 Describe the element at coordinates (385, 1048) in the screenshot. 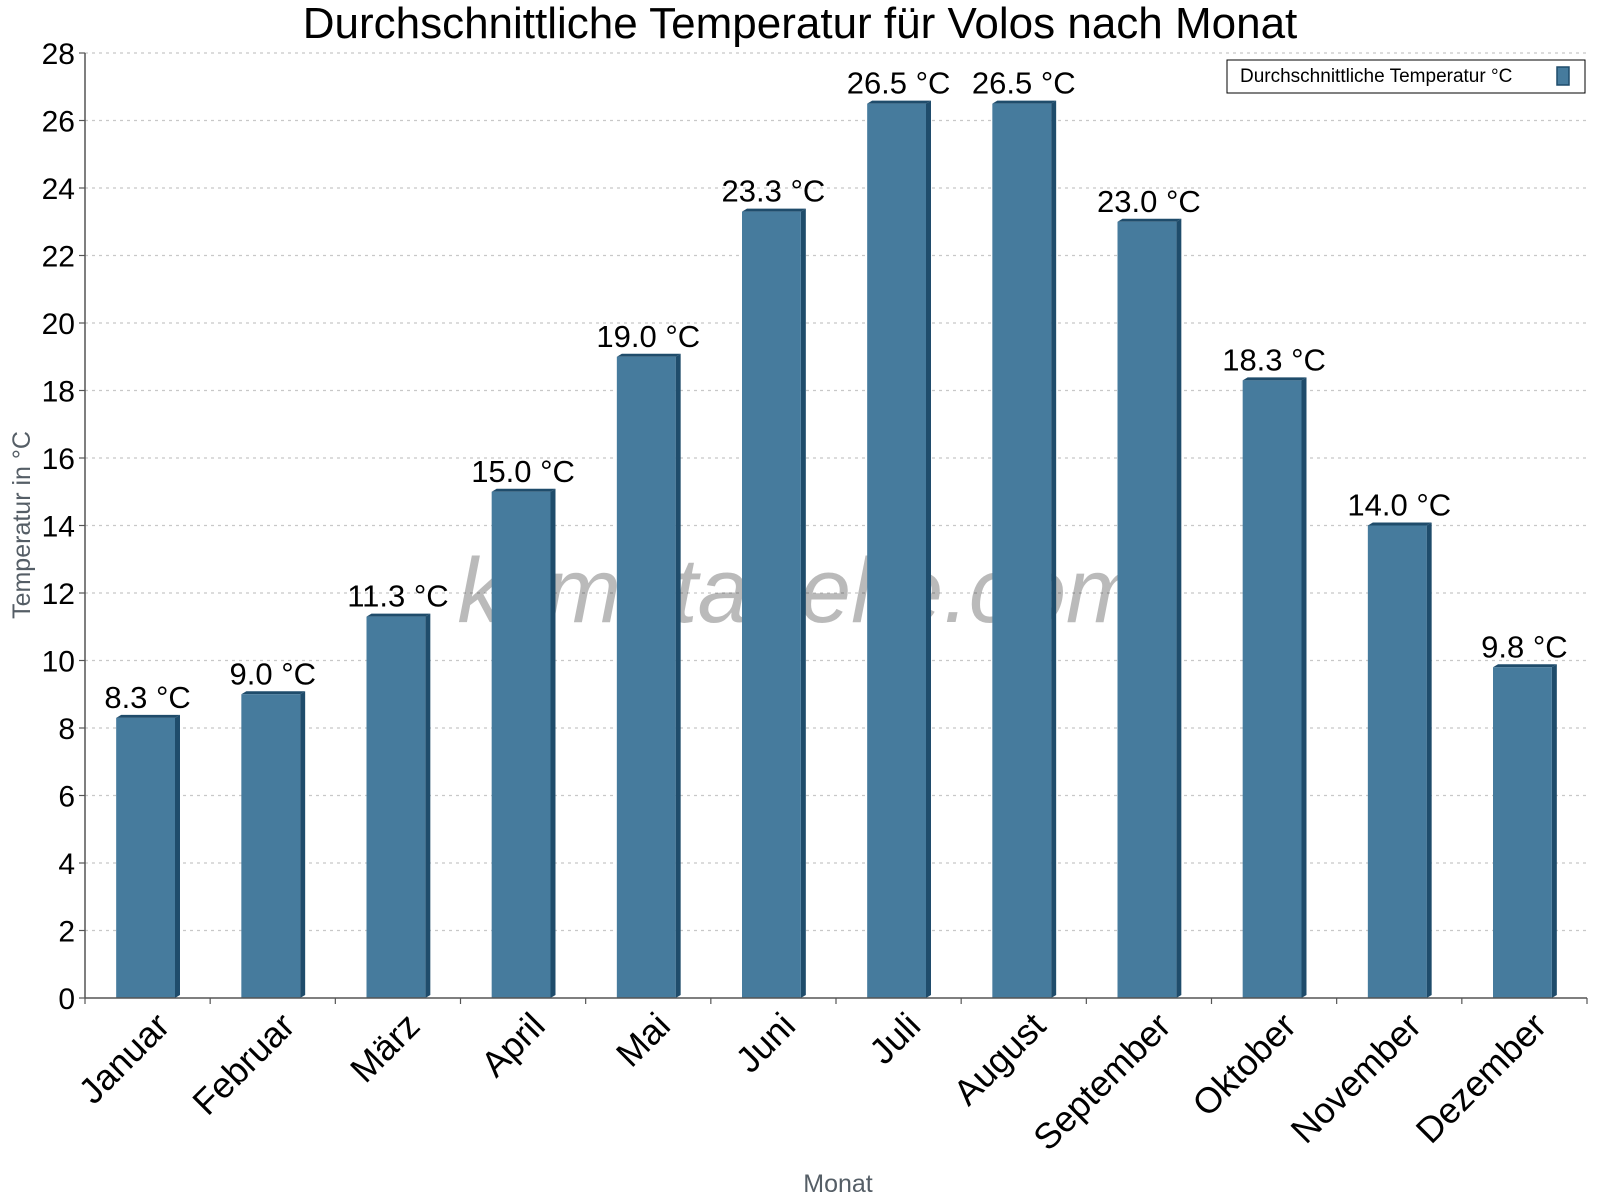

I see `x-tick-label: März` at that location.